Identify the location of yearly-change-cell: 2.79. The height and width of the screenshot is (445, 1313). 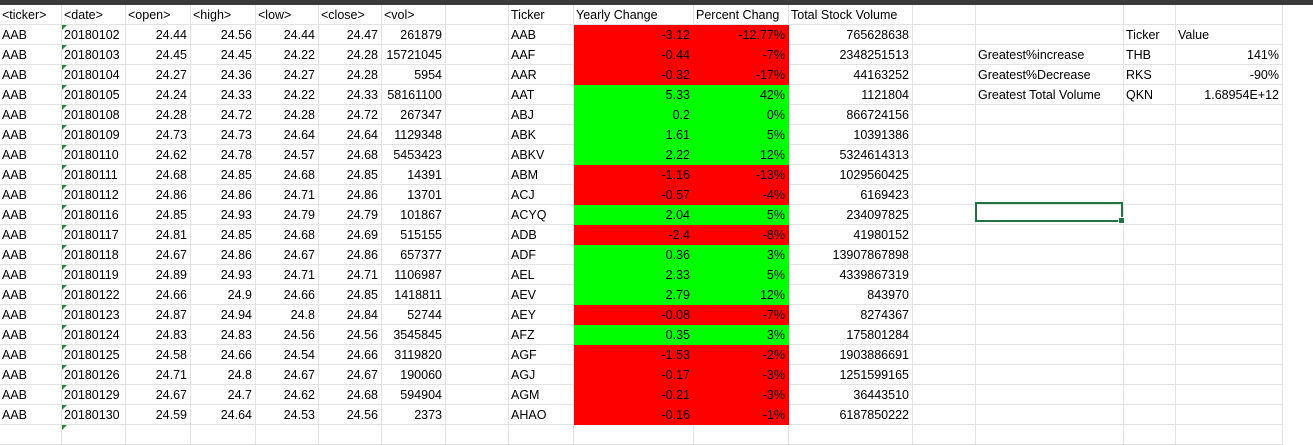
(634, 295).